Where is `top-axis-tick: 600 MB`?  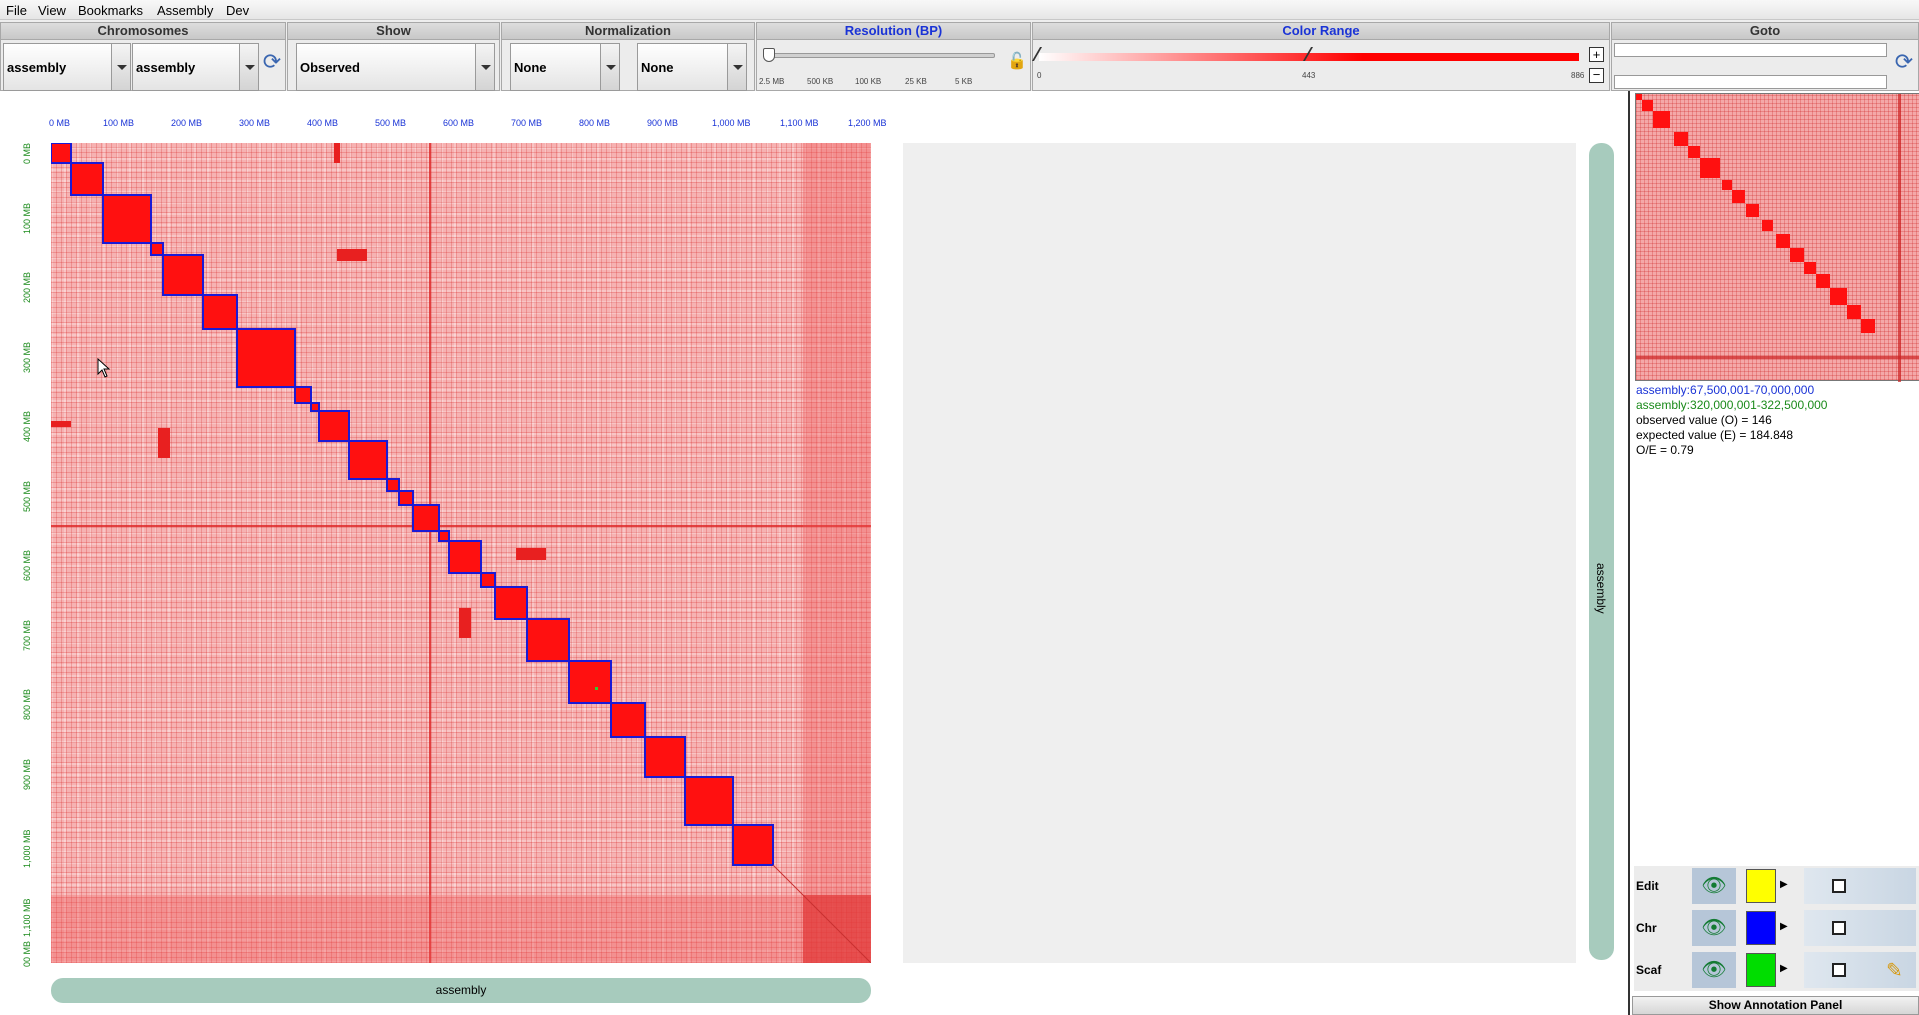 top-axis-tick: 600 MB is located at coordinates (459, 123).